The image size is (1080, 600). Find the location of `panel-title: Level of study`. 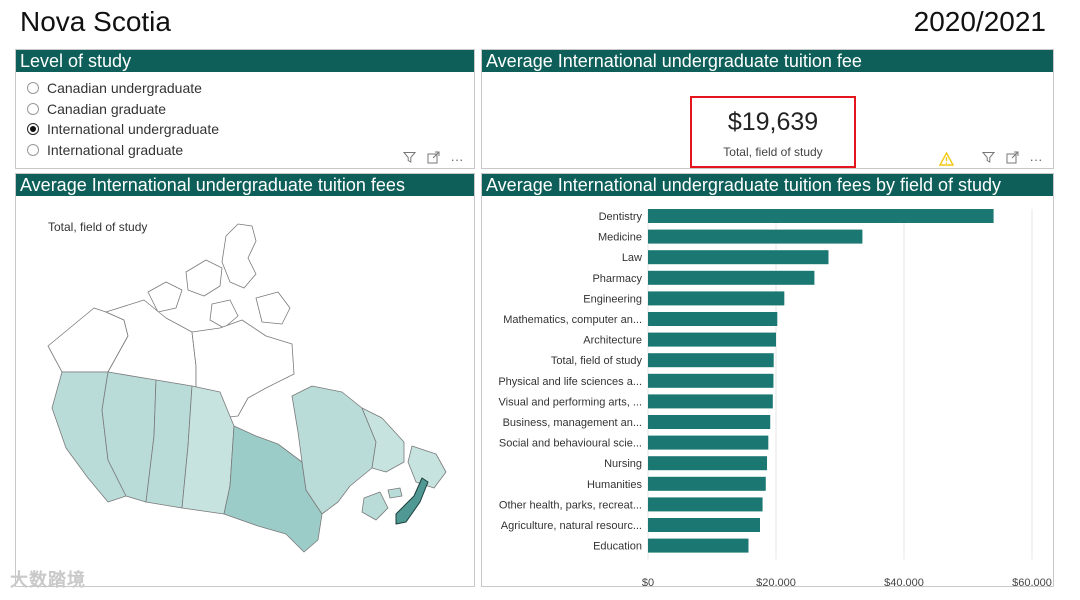

panel-title: Level of study is located at coordinates (245, 61).